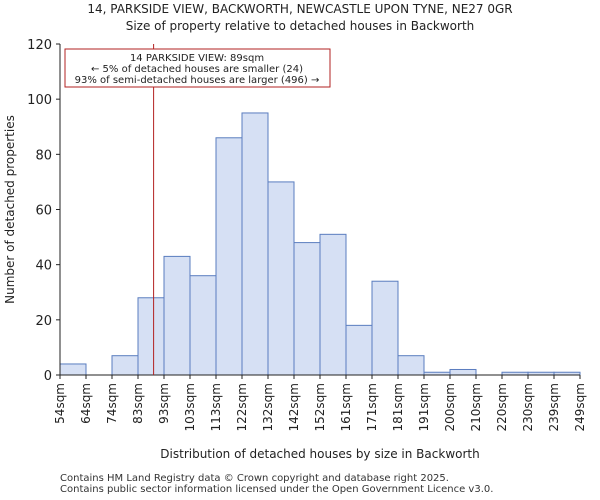 The image size is (600, 500). Describe the element at coordinates (43, 211) in the screenshot. I see `y-tick-label-60: 60` at that location.